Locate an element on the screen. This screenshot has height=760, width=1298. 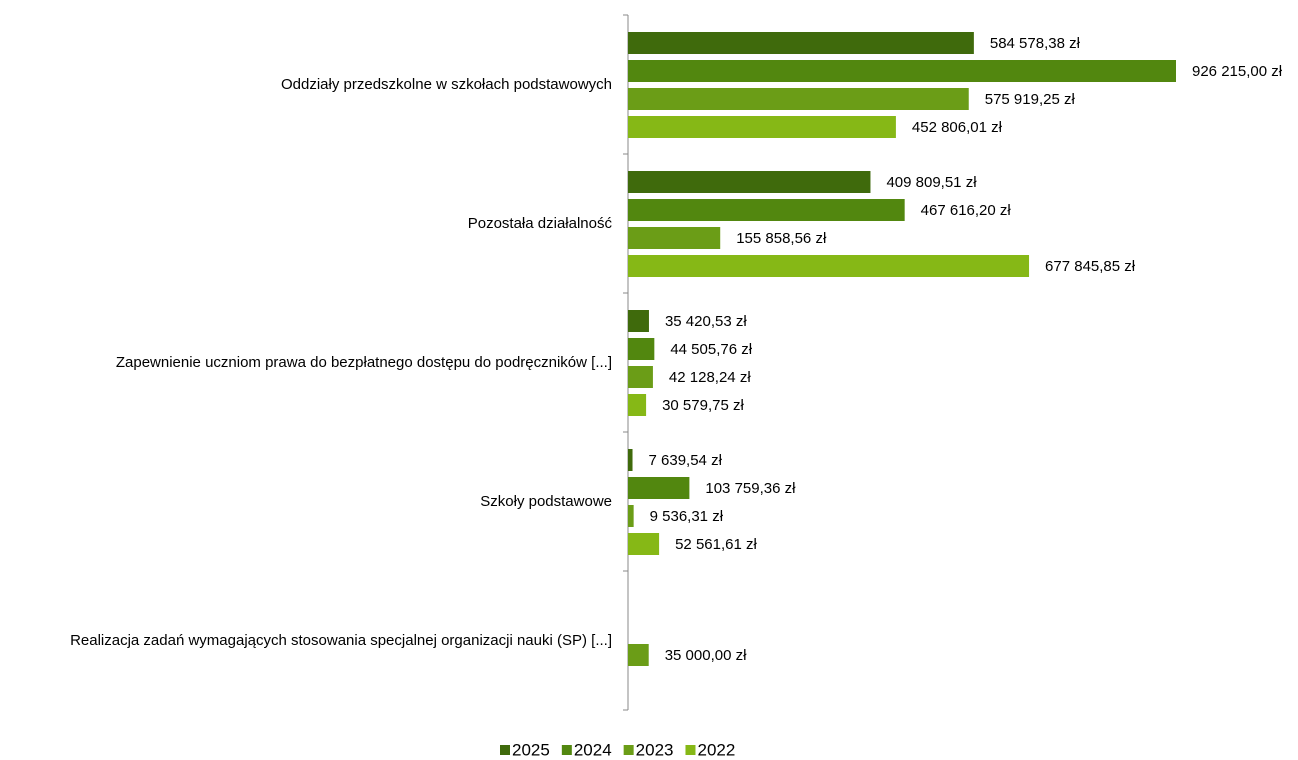
value-label: 155 858,56 zł is located at coordinates (781, 238).